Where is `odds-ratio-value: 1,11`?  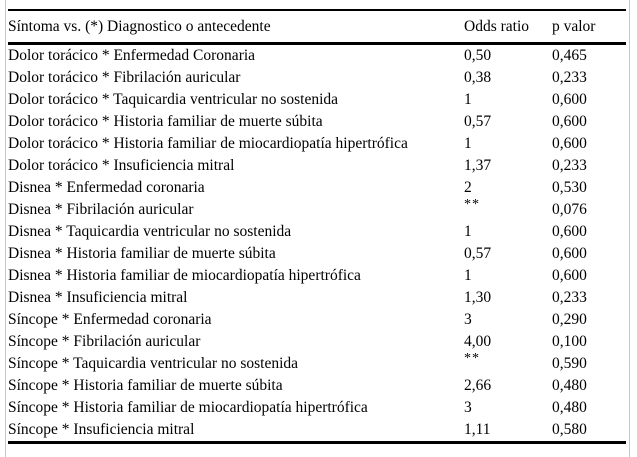 odds-ratio-value: 1,11 is located at coordinates (477, 429).